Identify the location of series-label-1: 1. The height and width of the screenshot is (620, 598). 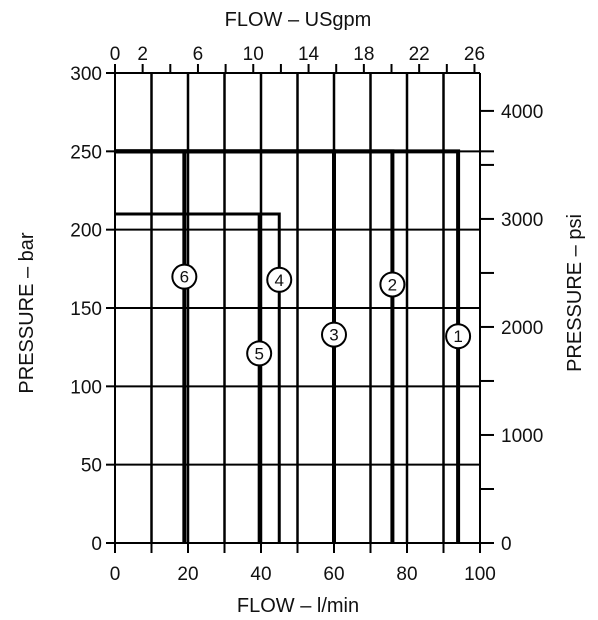
(457, 336).